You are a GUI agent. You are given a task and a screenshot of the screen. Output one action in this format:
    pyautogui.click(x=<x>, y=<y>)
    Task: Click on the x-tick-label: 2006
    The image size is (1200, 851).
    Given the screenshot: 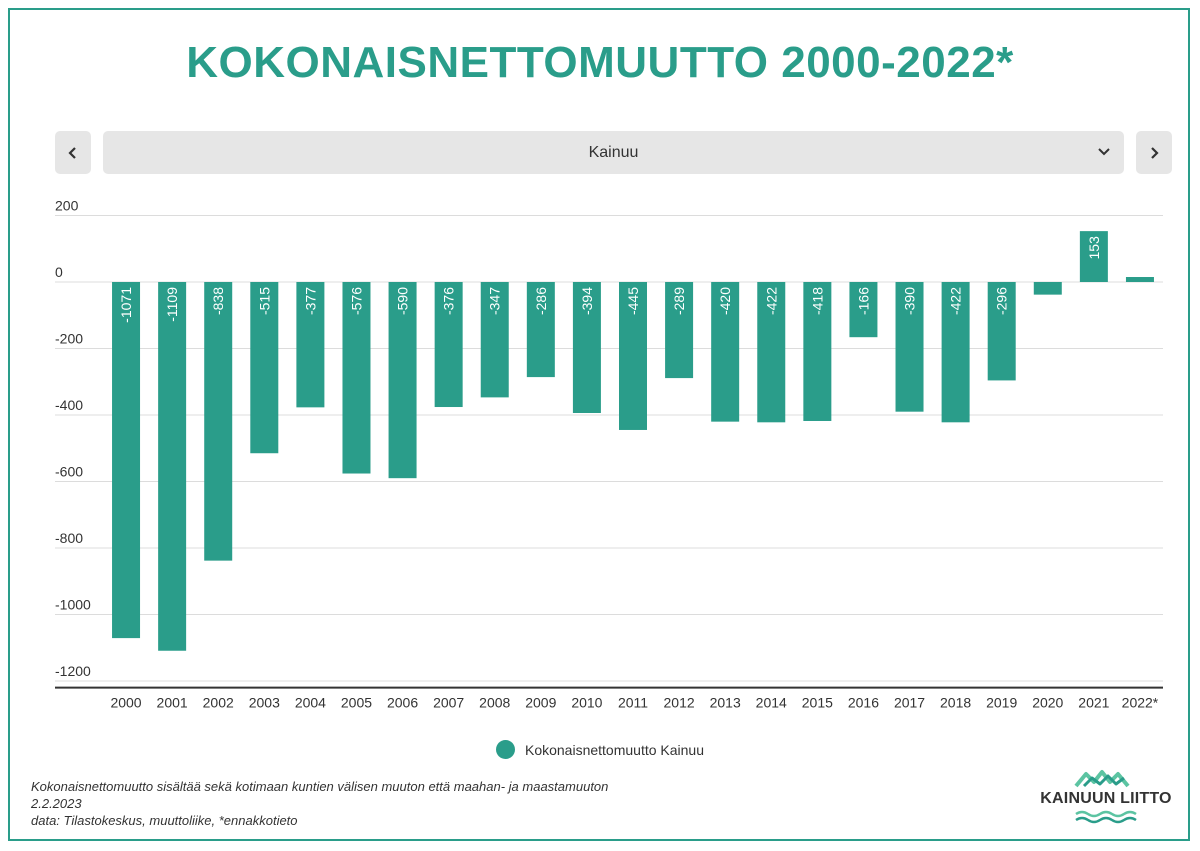 What is the action you would take?
    pyautogui.click(x=402, y=703)
    